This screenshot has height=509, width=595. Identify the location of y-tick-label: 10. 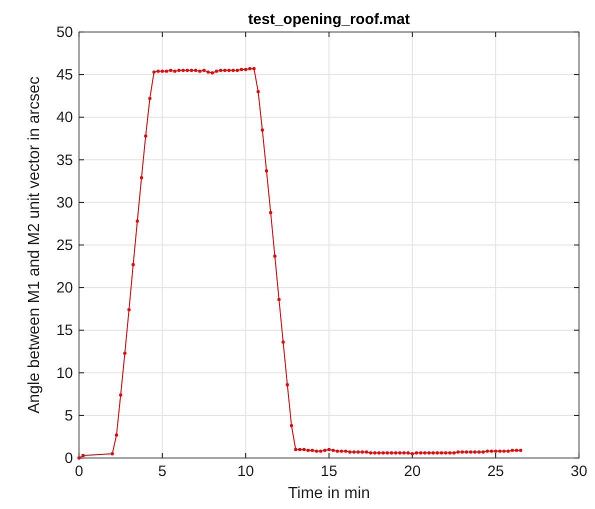
(64, 373).